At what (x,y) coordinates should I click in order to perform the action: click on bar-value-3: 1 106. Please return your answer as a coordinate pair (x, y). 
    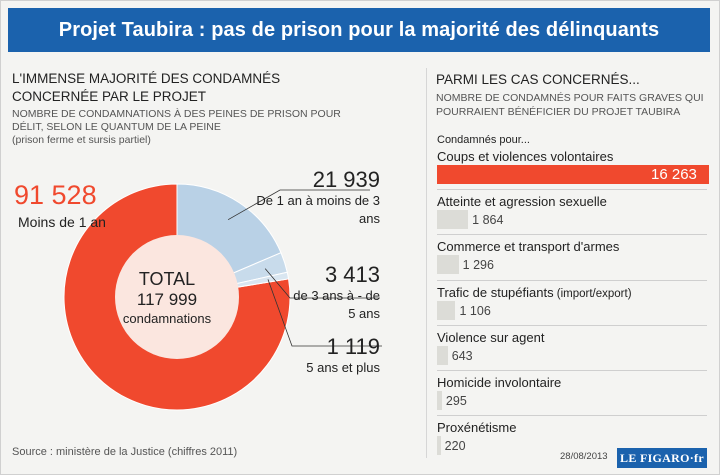
    Looking at the image, I should click on (475, 310).